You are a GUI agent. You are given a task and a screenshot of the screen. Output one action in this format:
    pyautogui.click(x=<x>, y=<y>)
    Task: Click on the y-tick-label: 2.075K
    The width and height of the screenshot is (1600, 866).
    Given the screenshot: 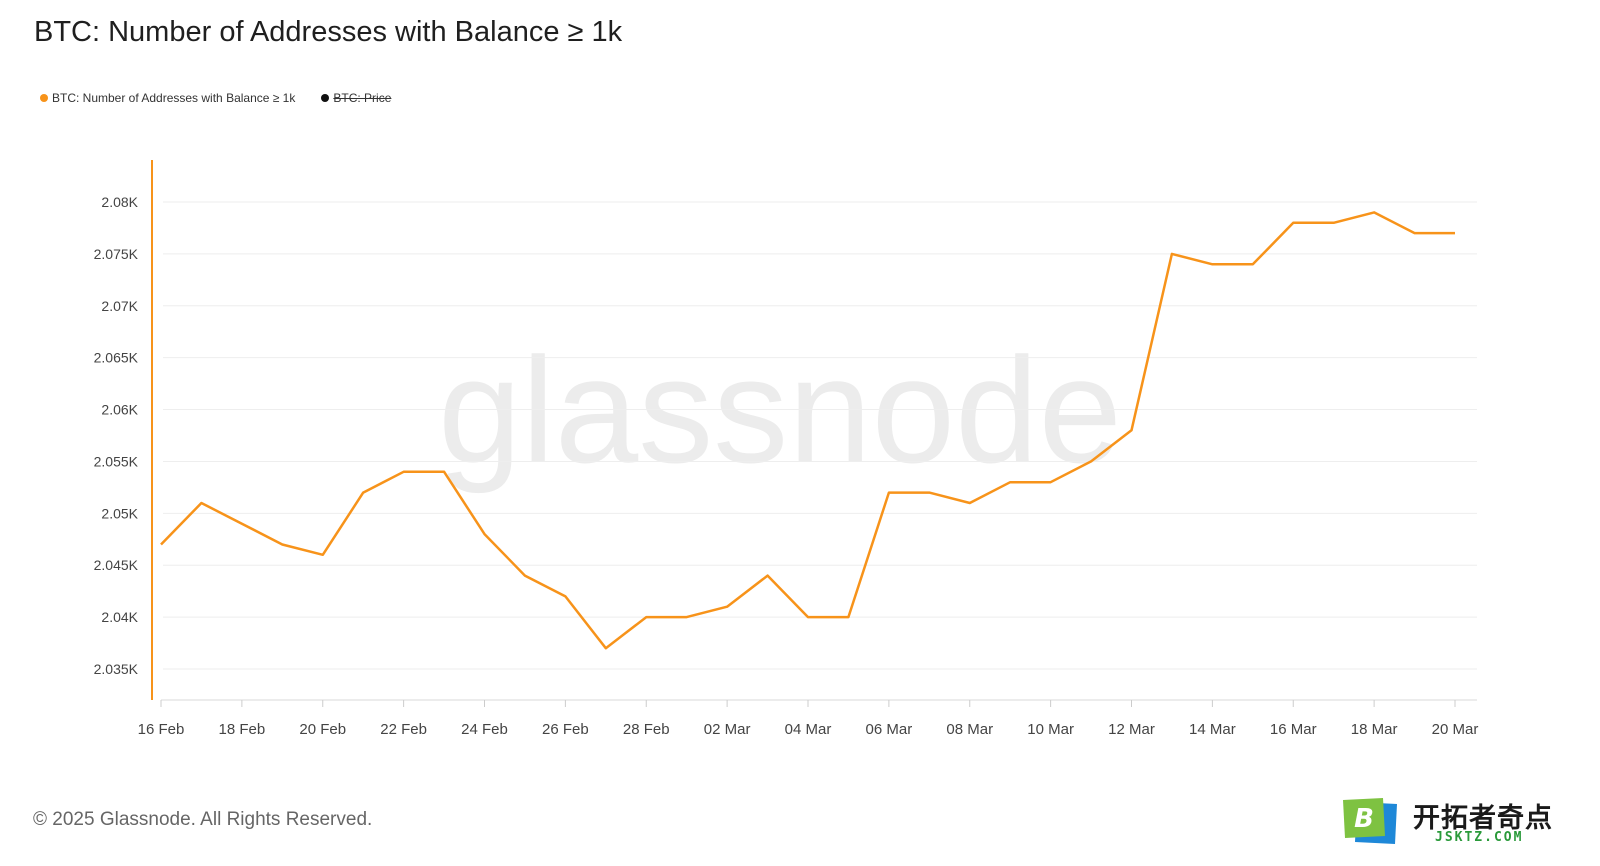 What is the action you would take?
    pyautogui.click(x=116, y=254)
    